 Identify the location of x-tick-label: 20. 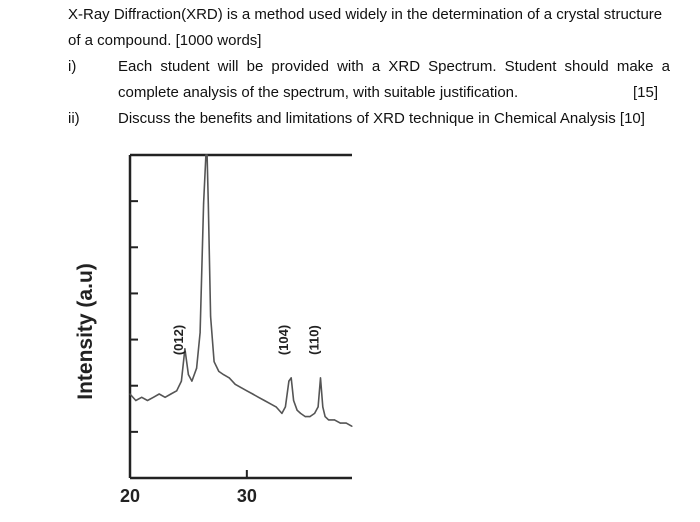
(130, 496).